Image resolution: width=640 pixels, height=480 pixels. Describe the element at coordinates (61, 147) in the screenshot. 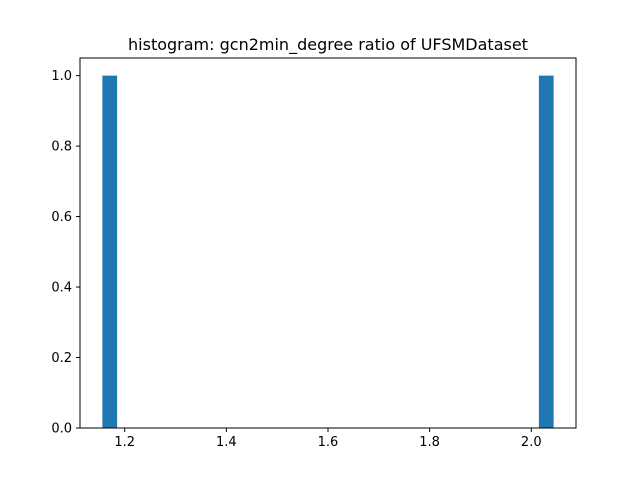

I see `y-tick-label: 0.8` at that location.